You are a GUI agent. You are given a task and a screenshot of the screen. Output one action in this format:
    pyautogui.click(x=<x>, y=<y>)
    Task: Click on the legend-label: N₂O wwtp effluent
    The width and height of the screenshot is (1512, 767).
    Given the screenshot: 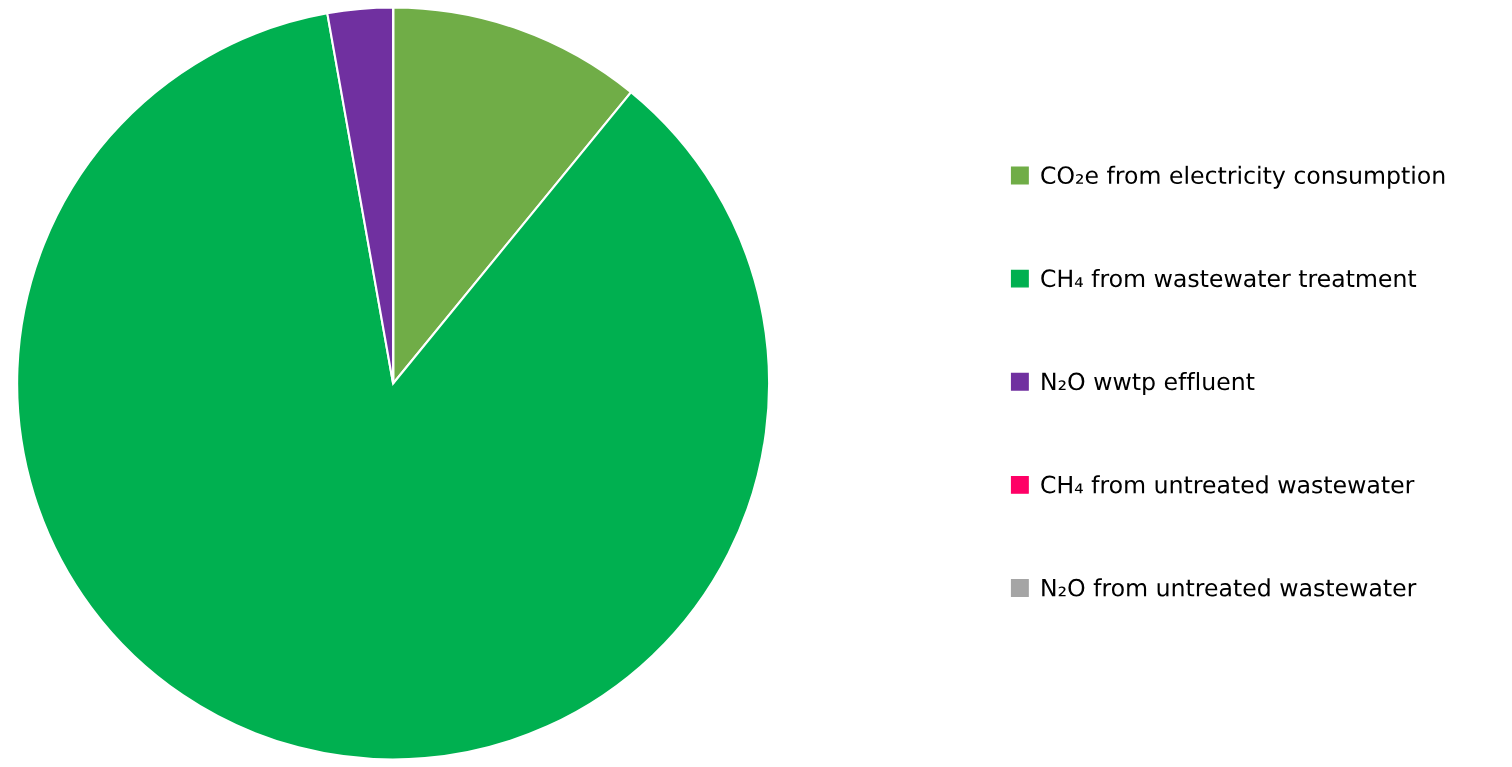 What is the action you would take?
    pyautogui.click(x=1148, y=383)
    